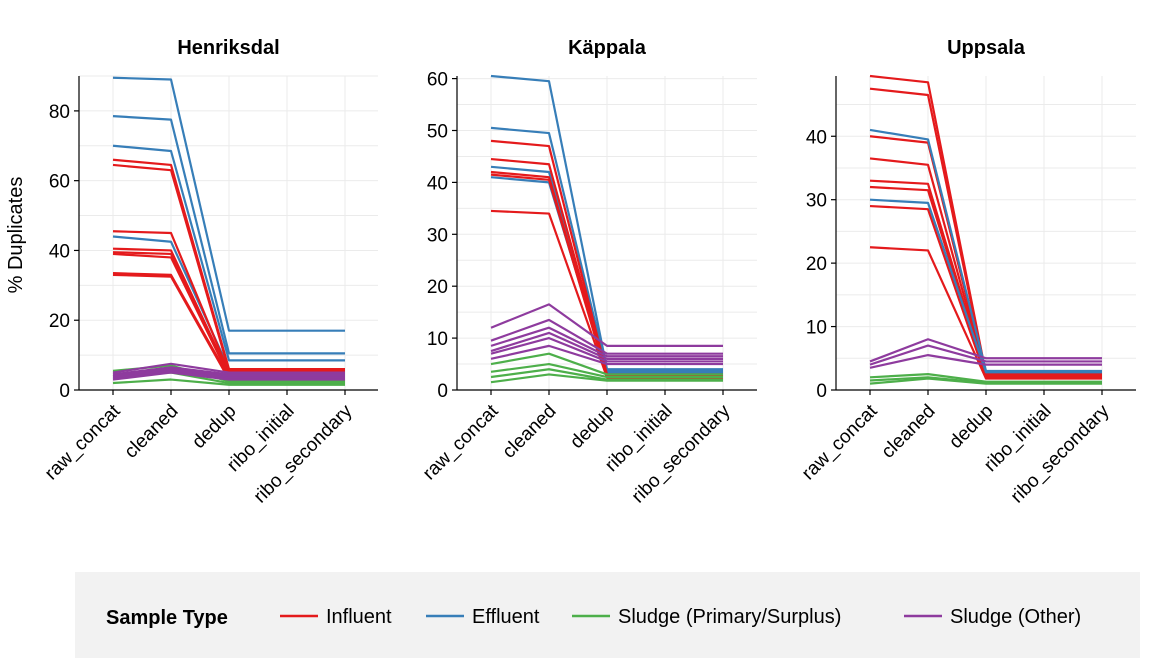 The image size is (1152, 672). I want to click on legend-title: Sample Type, so click(167, 618).